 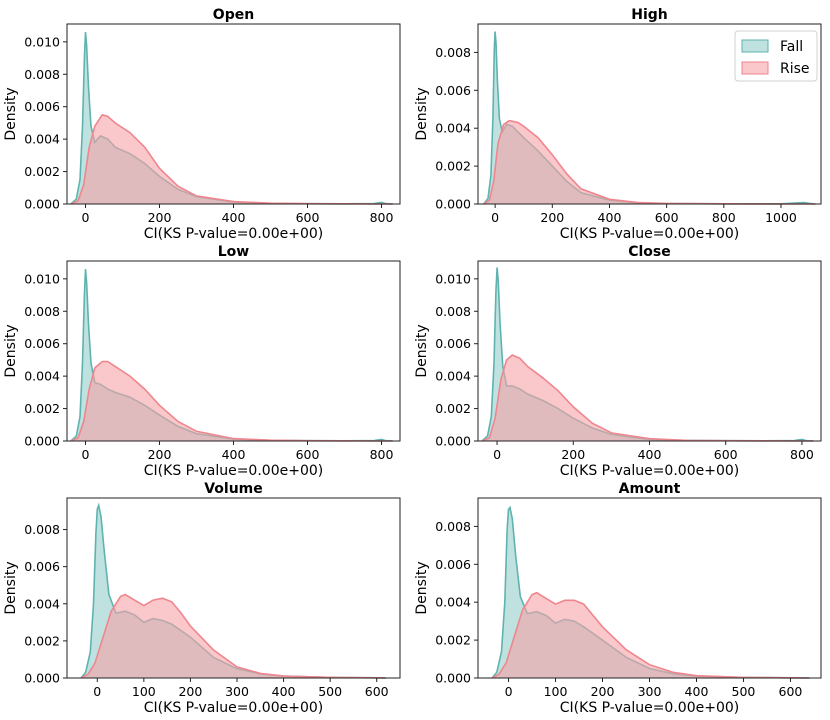 I want to click on x-tick-label-low: 400, so click(x=234, y=454).